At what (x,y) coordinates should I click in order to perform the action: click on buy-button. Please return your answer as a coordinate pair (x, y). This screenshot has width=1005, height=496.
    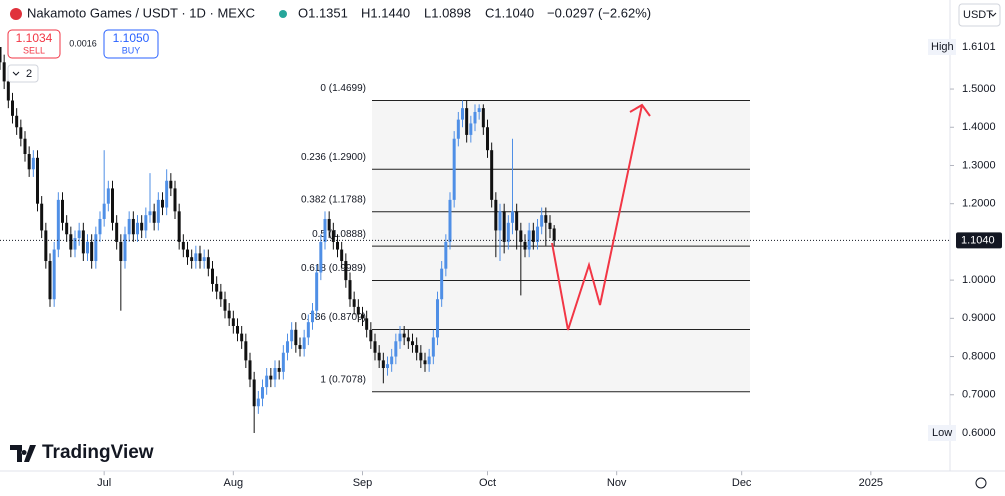
    Looking at the image, I should click on (131, 44).